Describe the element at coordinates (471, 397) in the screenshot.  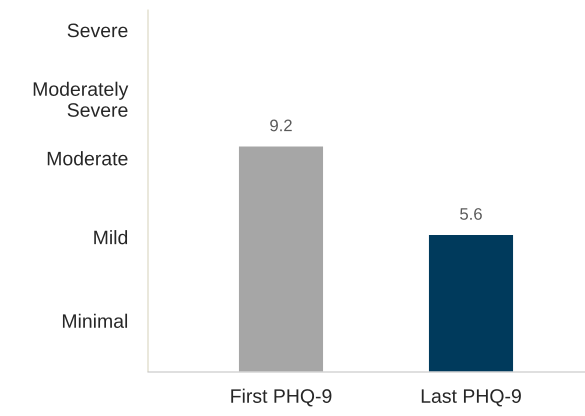
I see `x-tick-label: Last PHQ-9` at that location.